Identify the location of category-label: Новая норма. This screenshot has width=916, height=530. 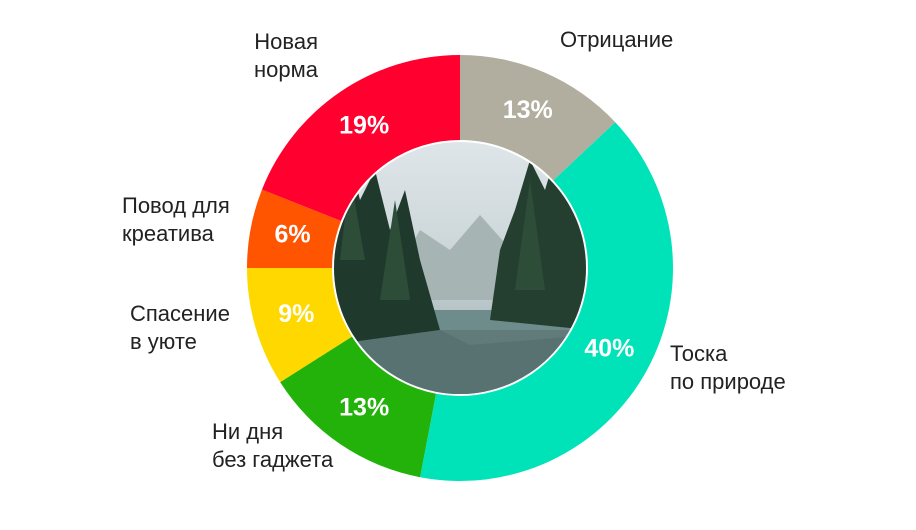
(286, 55).